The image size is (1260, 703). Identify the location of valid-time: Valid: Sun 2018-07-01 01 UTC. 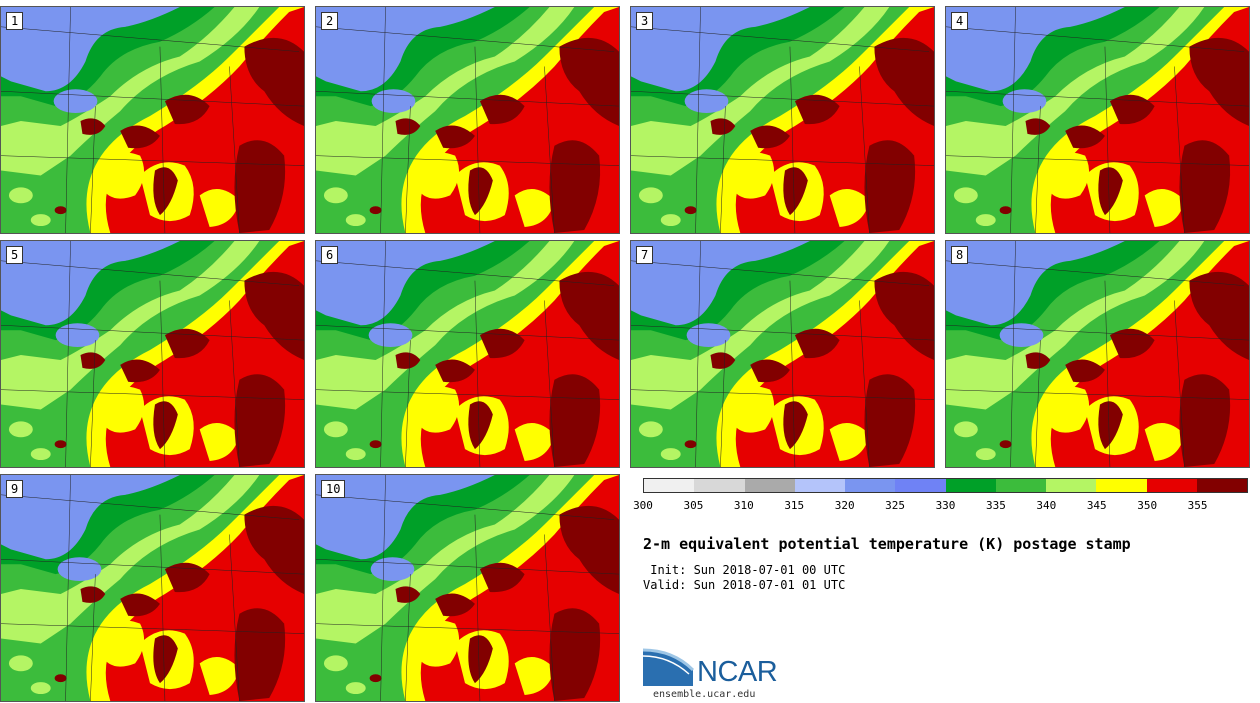
(744, 585).